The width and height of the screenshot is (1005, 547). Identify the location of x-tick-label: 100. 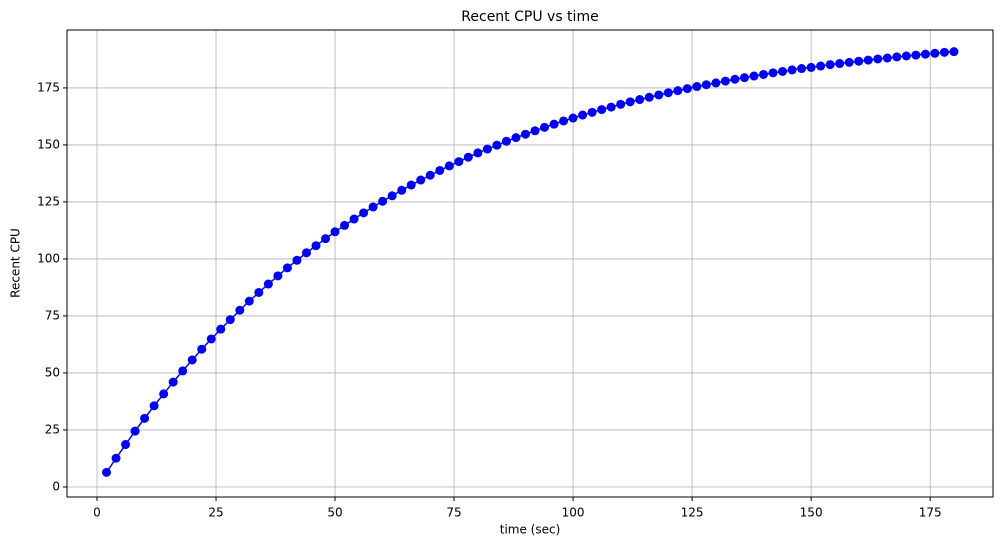
(573, 513).